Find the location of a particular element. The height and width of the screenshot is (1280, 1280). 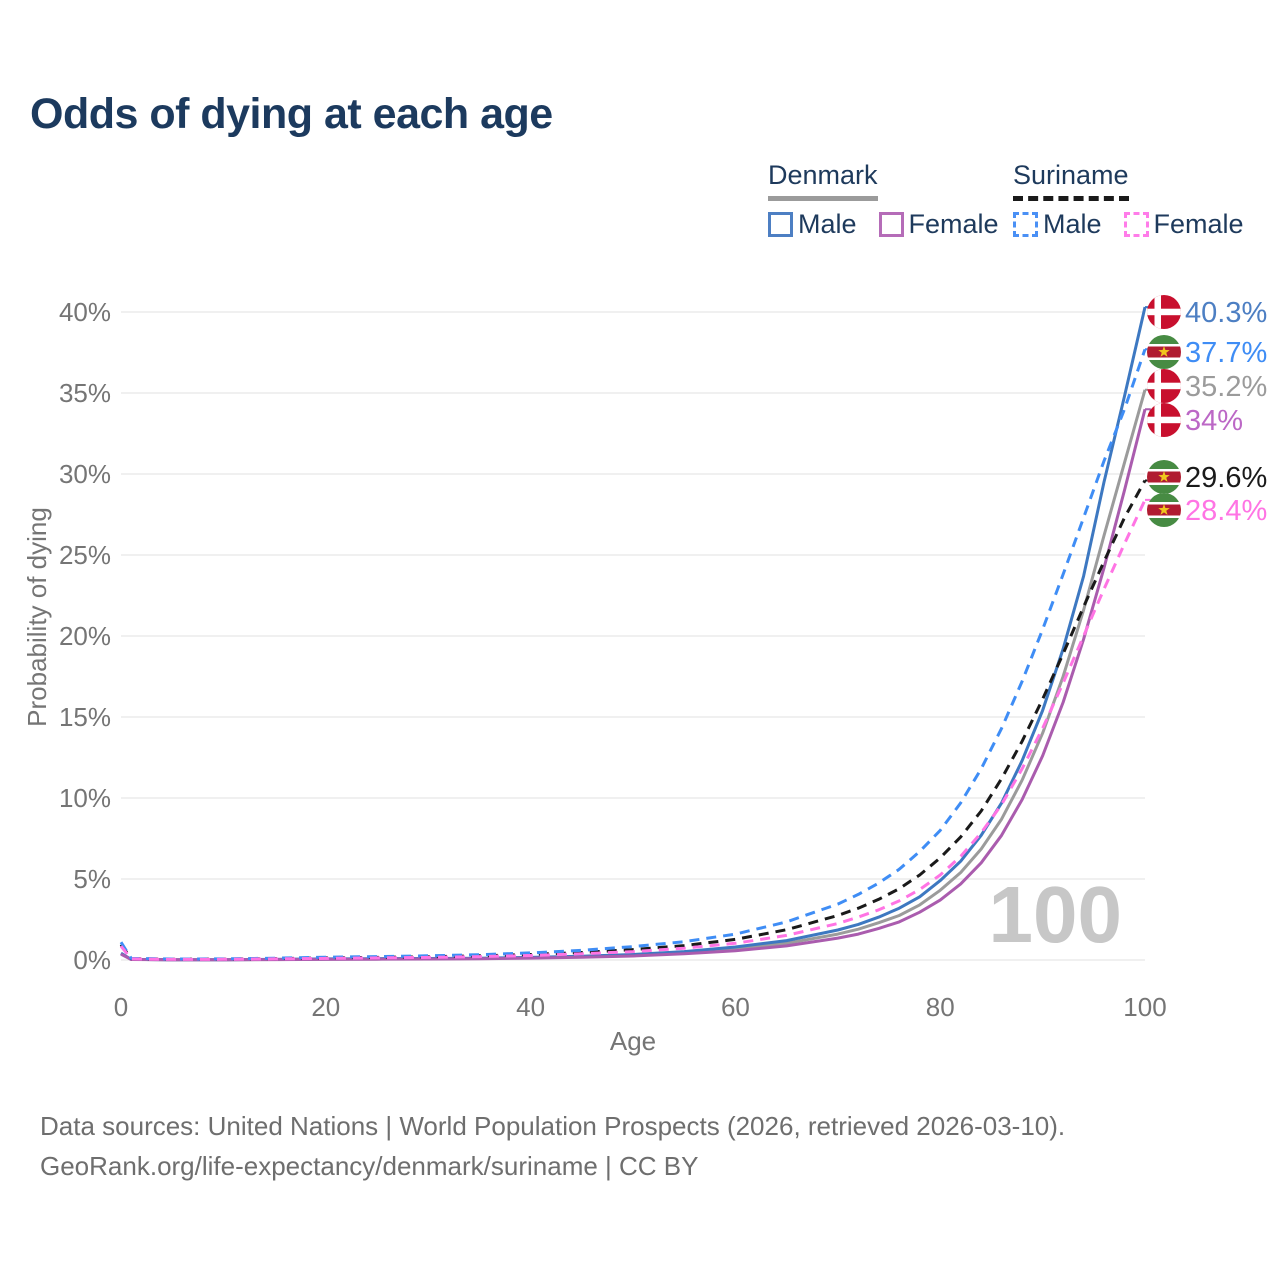

y-tick-label: 30% is located at coordinates (85, 474).